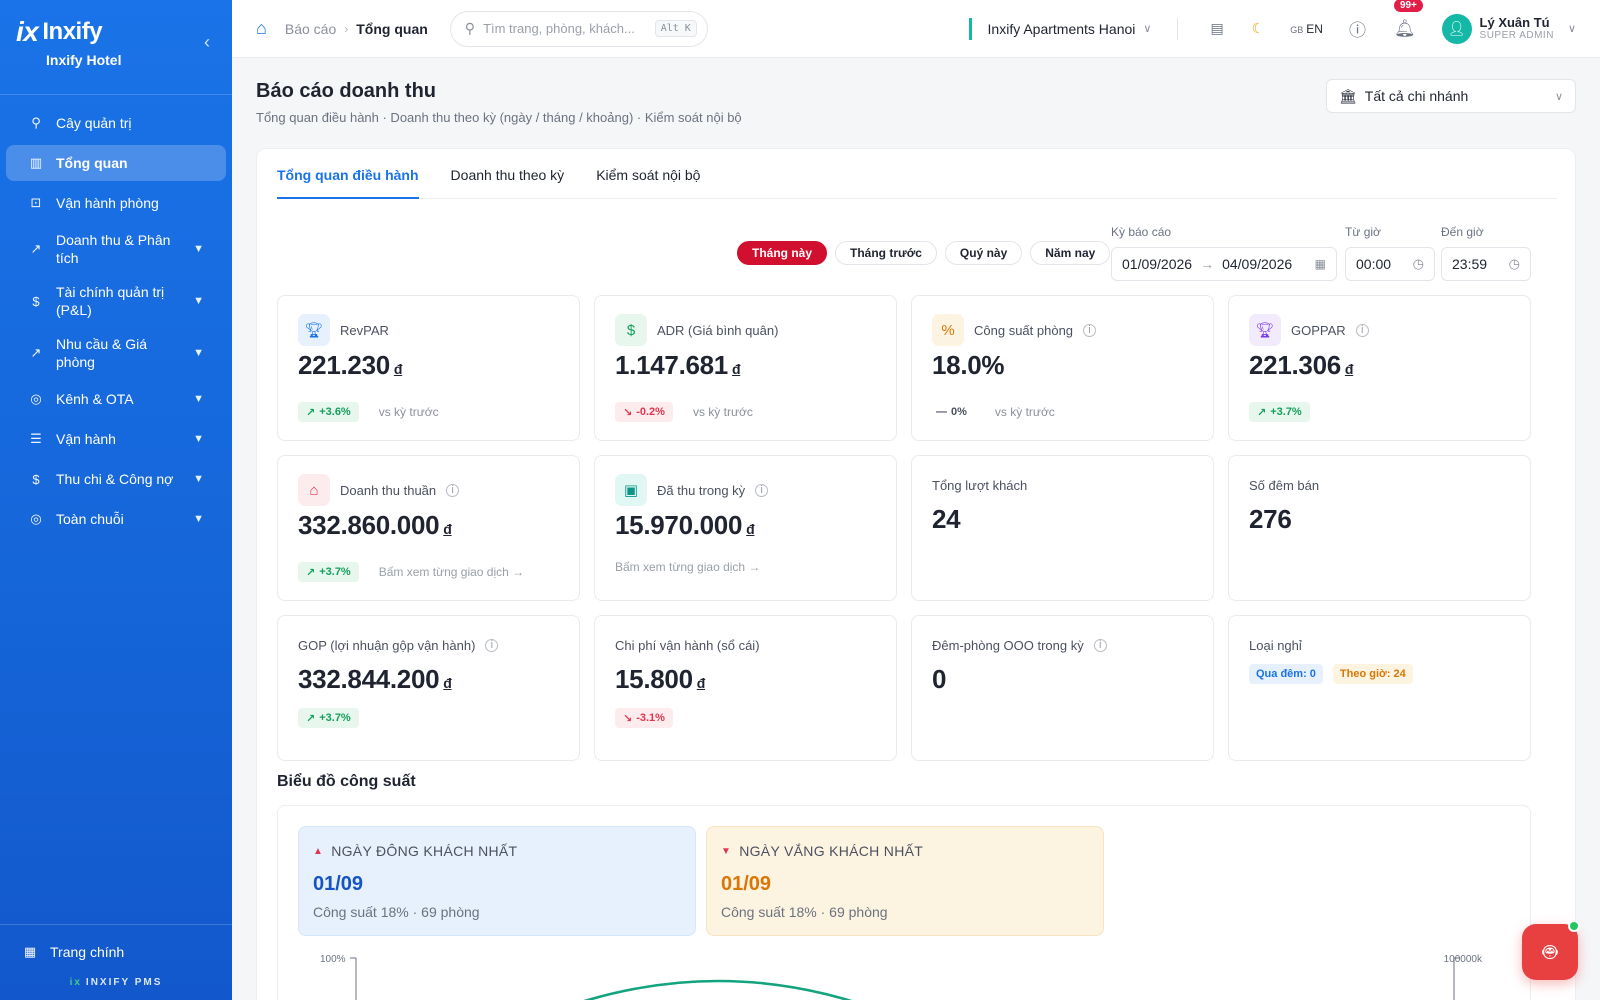  What do you see at coordinates (1470, 264) in the screenshot?
I see `to-time-value: 23:59` at bounding box center [1470, 264].